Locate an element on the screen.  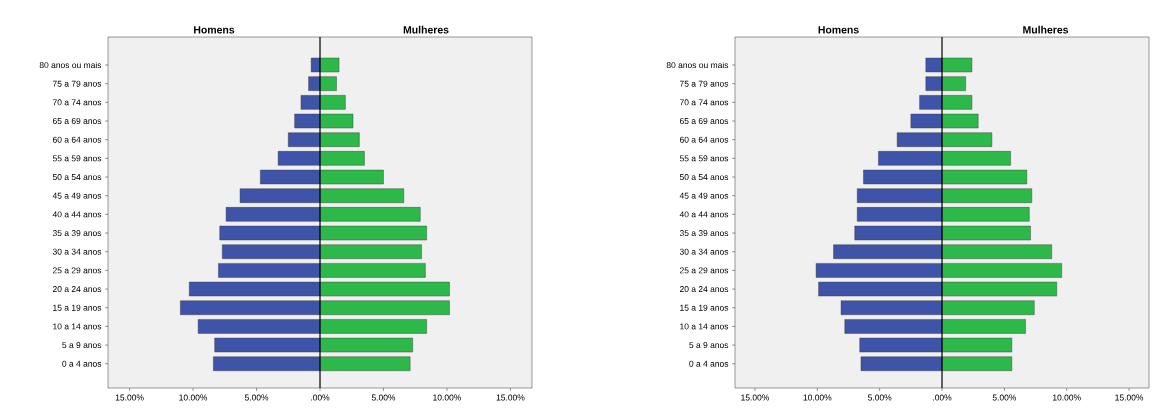
y-tick-label: 50 a 54 anos is located at coordinates (77, 177).